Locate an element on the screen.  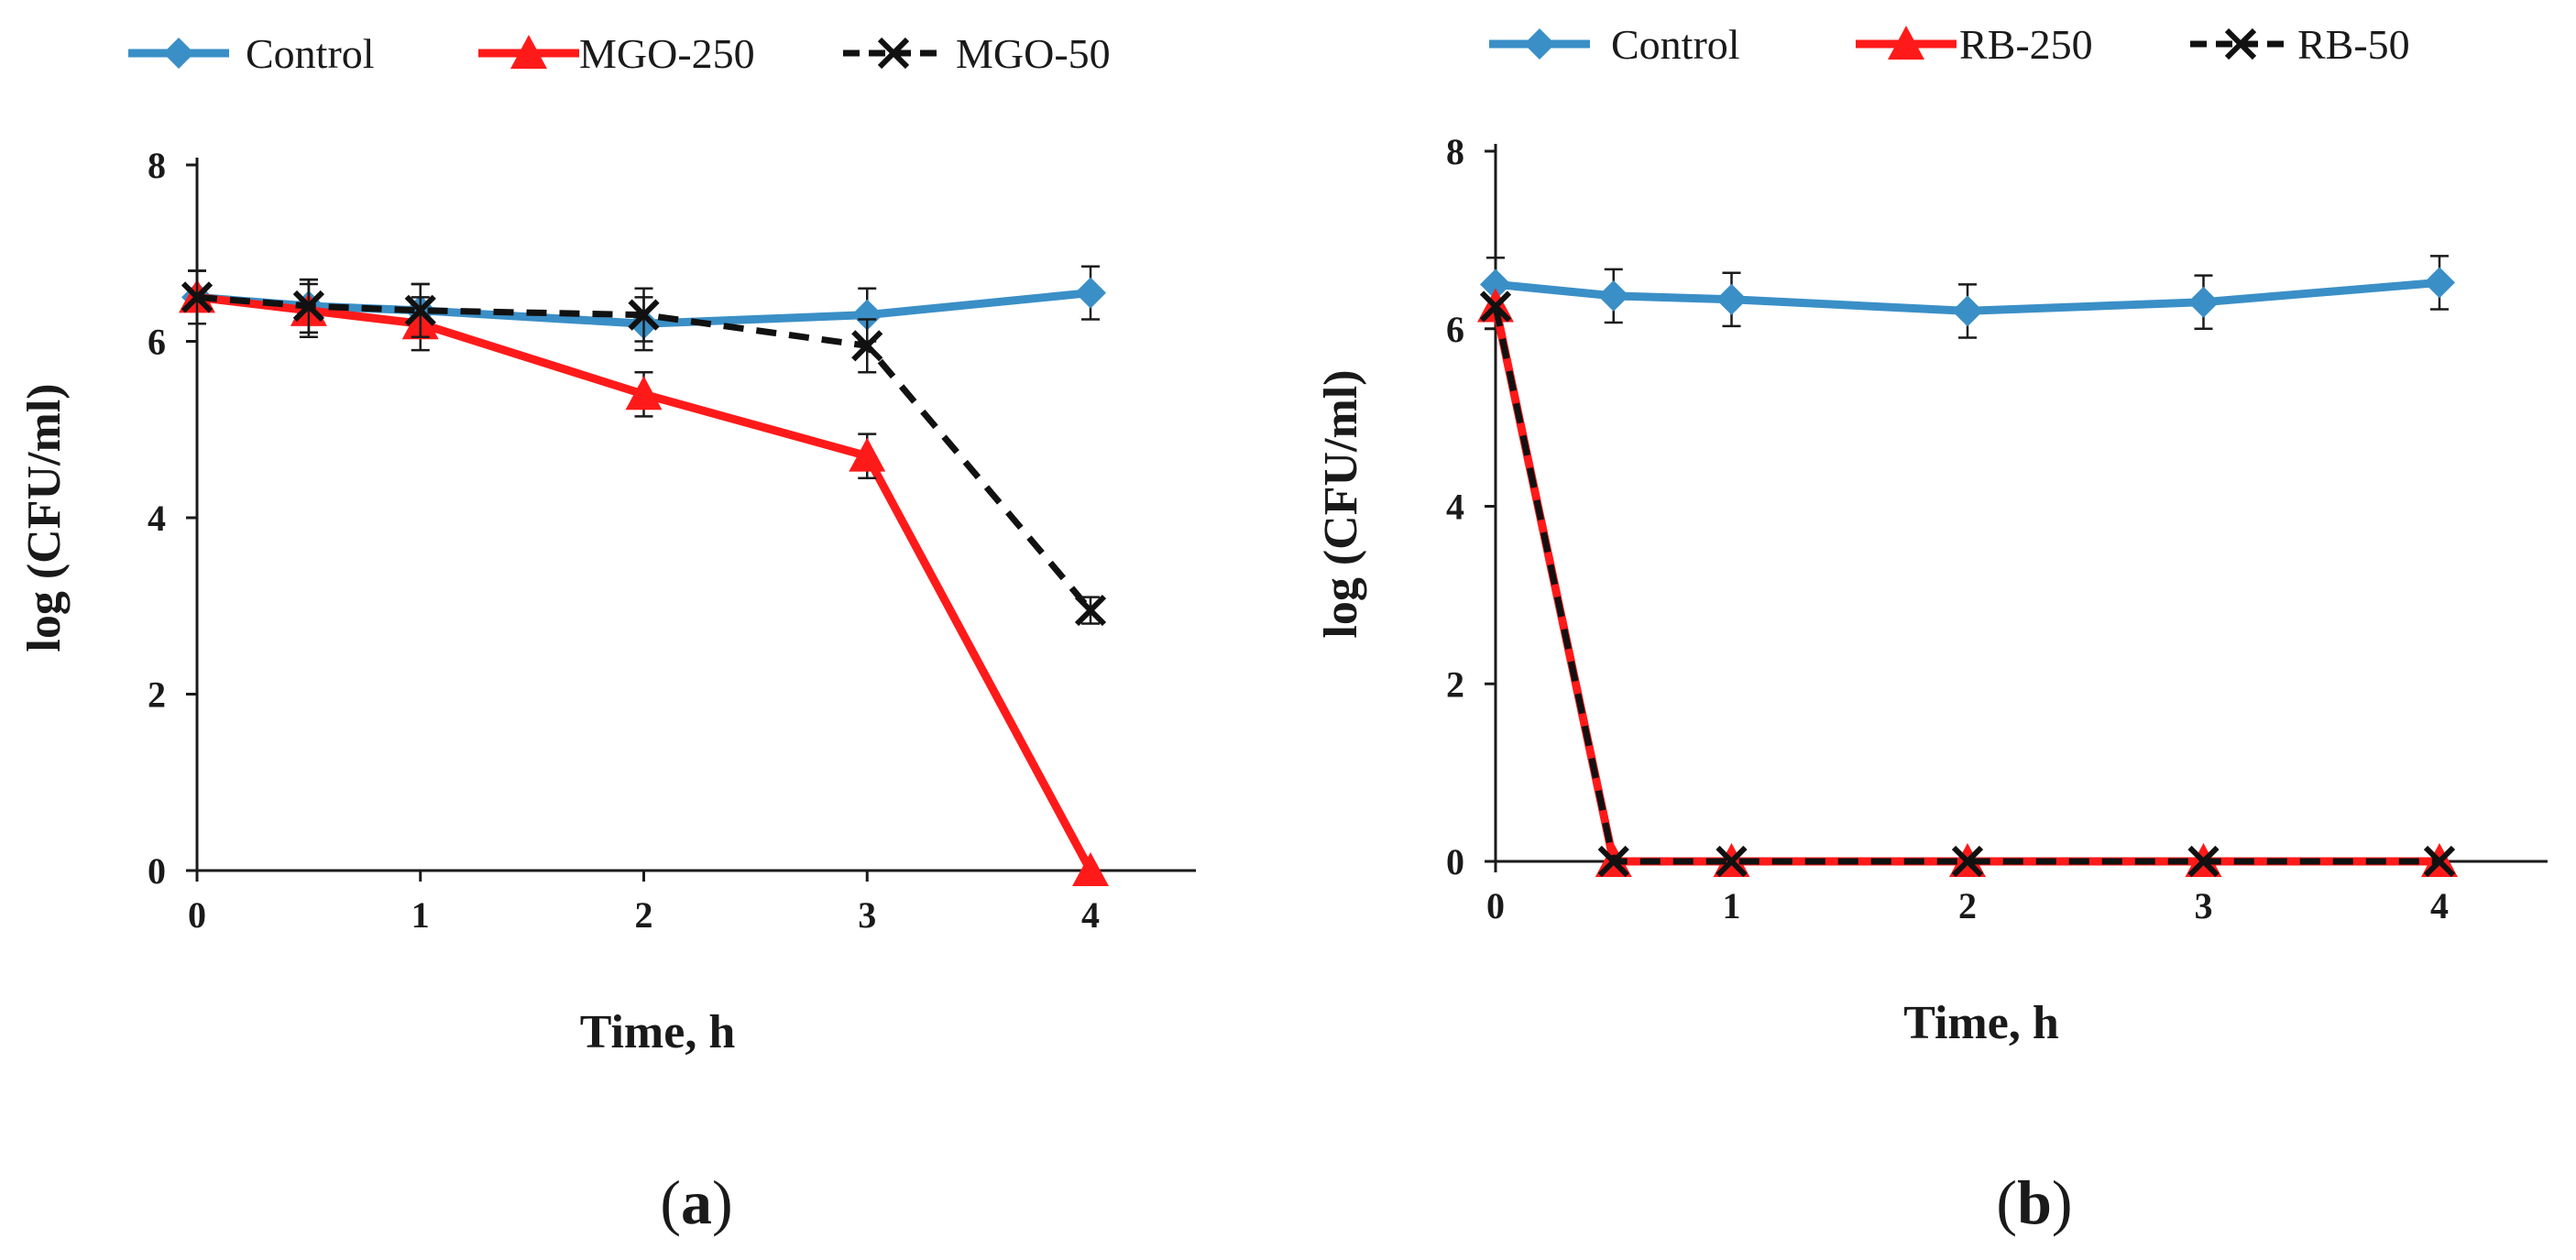
panel-a-y-axis-title: log (CFU/ml) is located at coordinates (44, 517).